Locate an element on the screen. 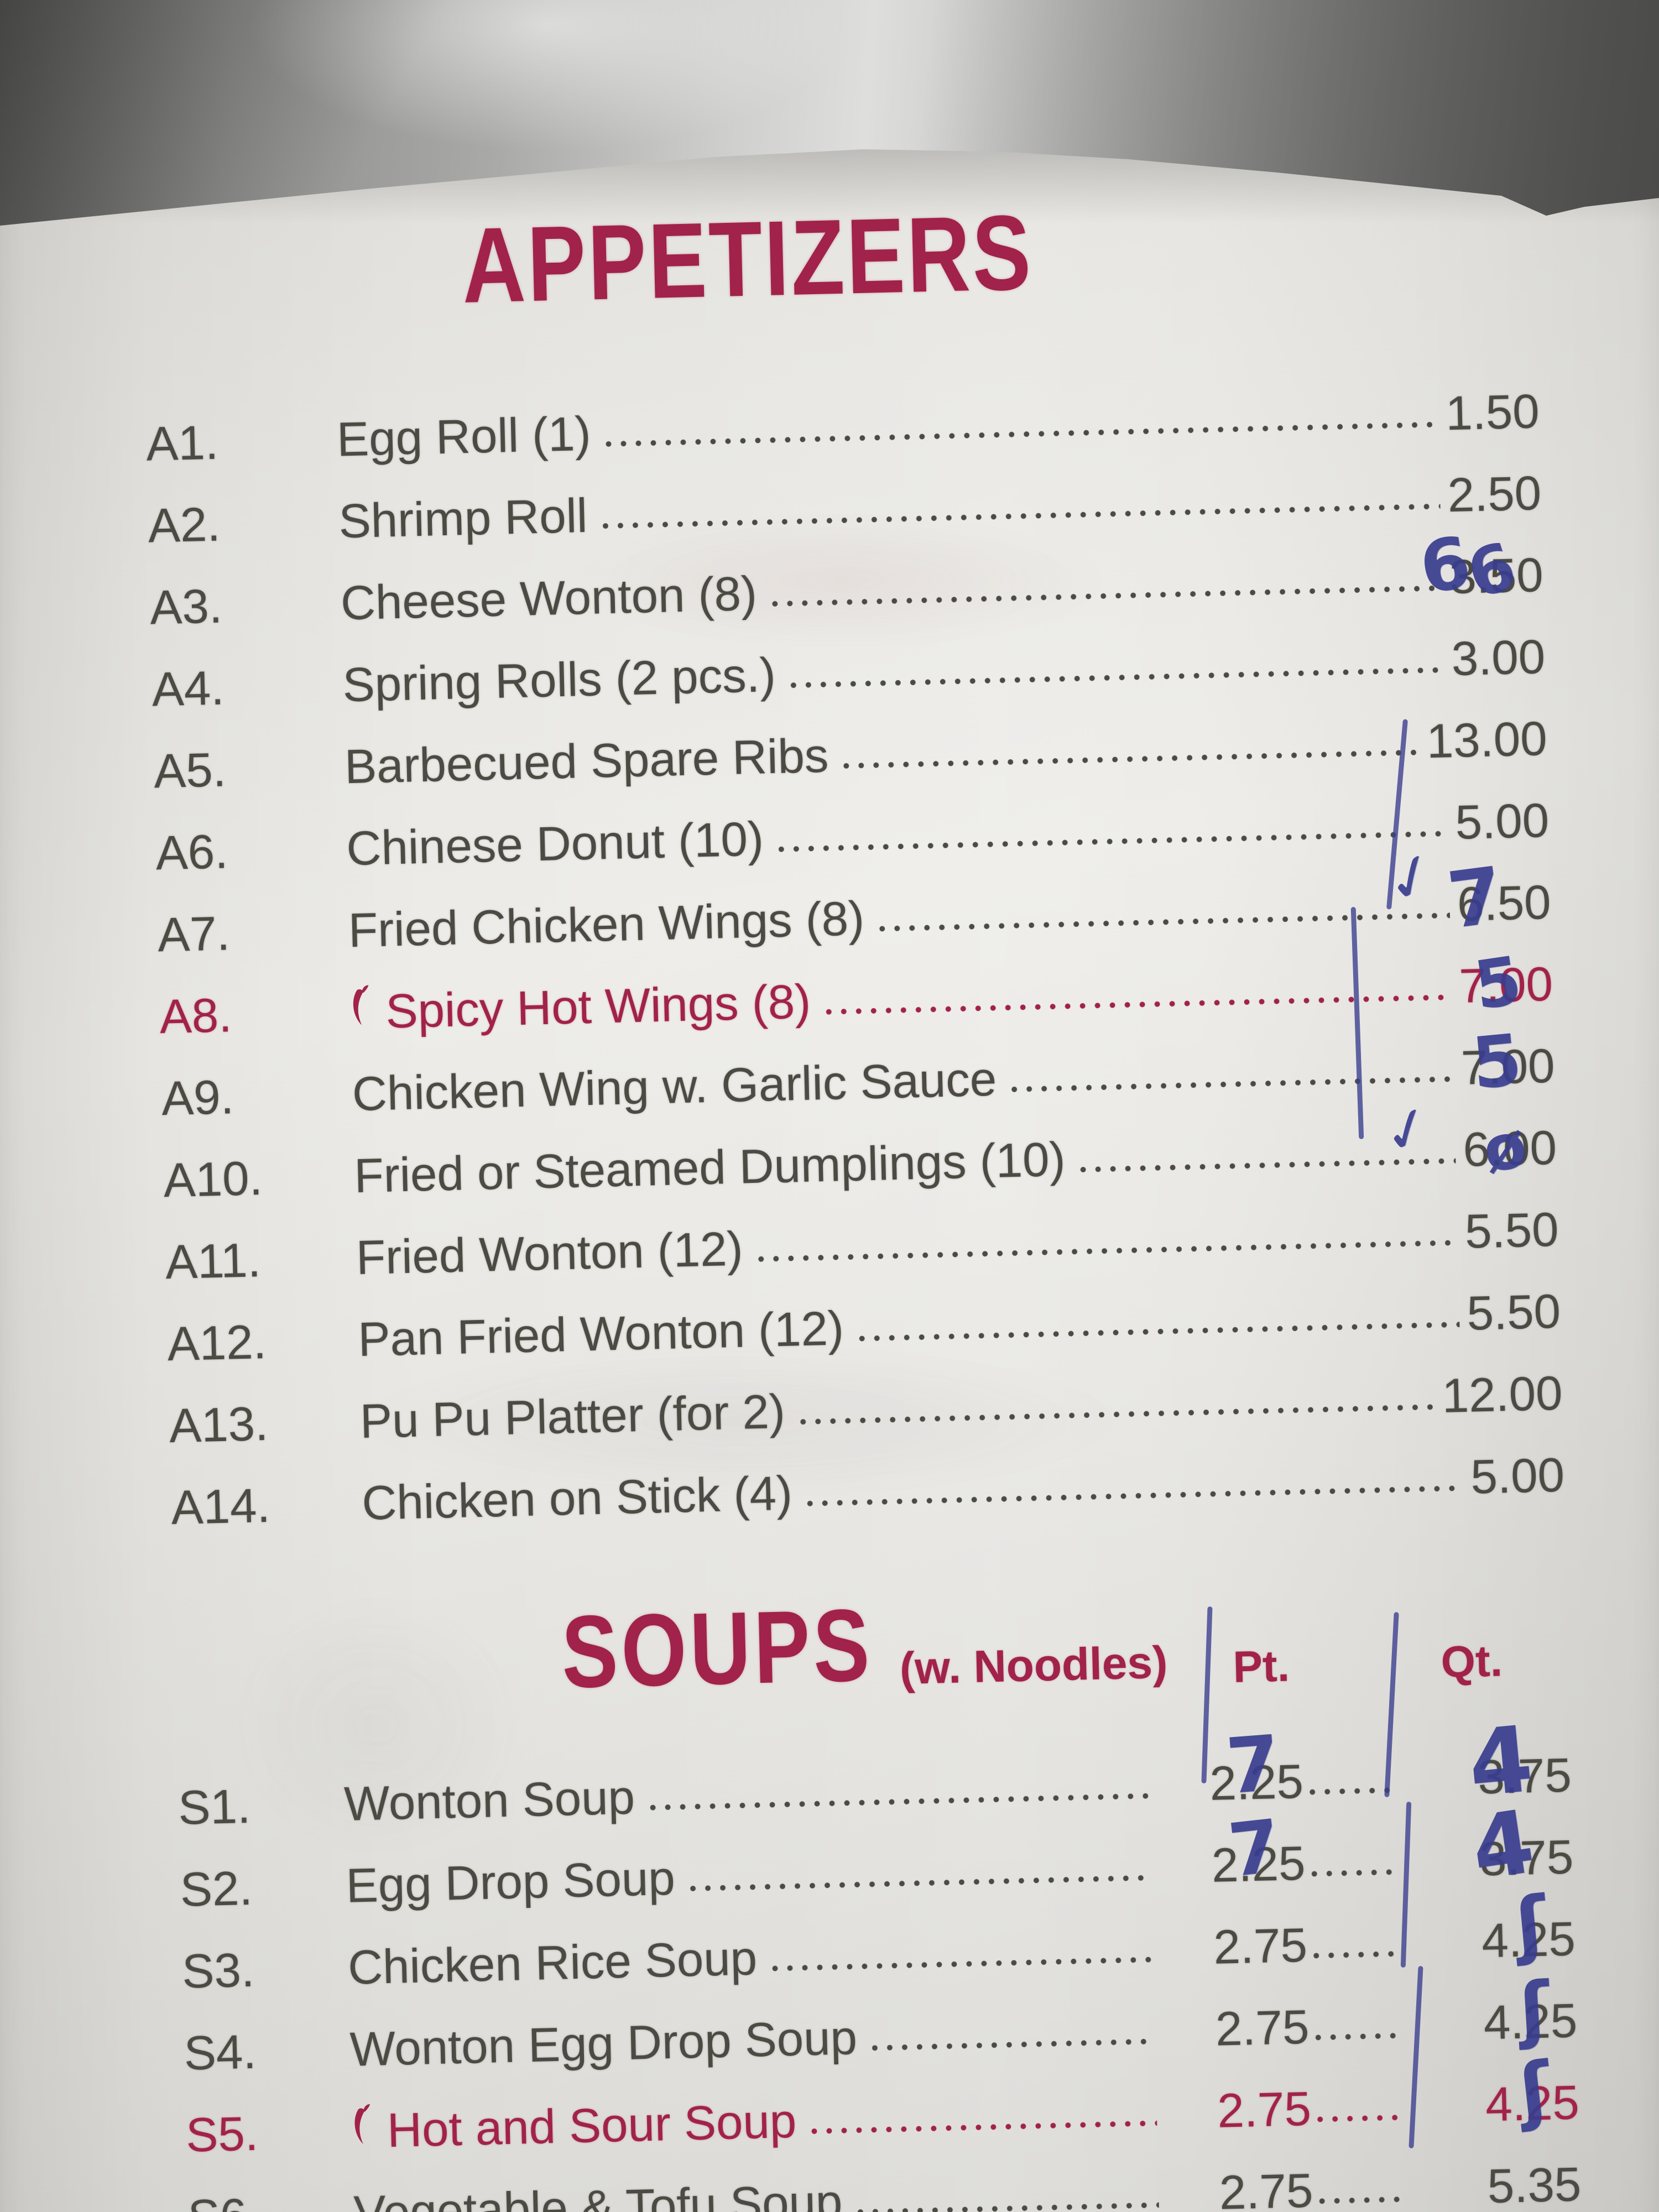  item-name: Wonton Soup is located at coordinates (489, 1801).